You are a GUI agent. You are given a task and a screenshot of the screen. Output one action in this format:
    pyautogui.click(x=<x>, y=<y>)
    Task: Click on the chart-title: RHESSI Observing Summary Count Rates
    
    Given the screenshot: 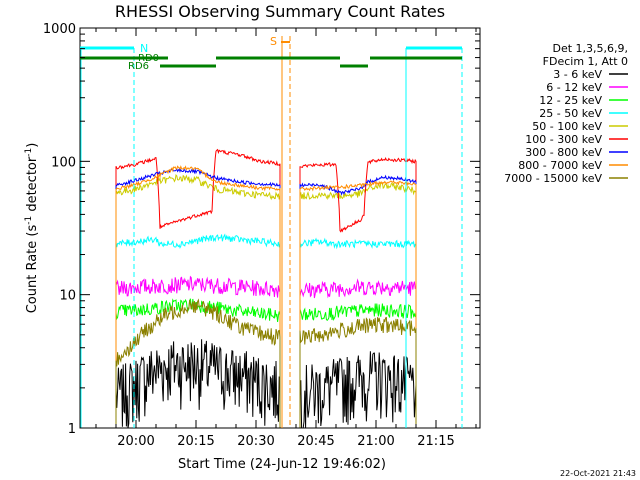 What is the action you would take?
    pyautogui.click(x=280, y=11)
    